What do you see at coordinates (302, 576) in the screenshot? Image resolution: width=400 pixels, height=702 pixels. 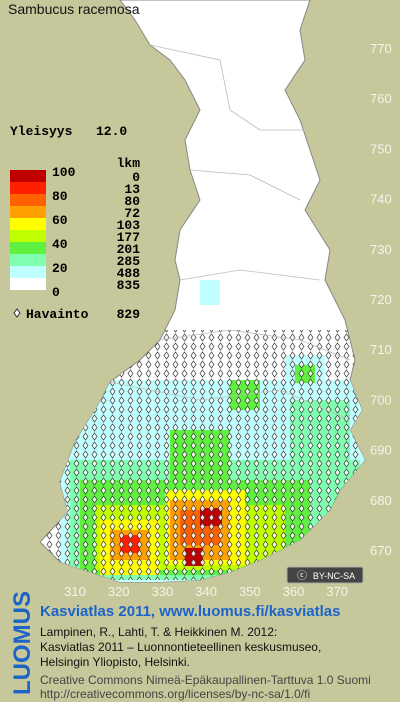 I see `cc-icon: ⓒ` at bounding box center [302, 576].